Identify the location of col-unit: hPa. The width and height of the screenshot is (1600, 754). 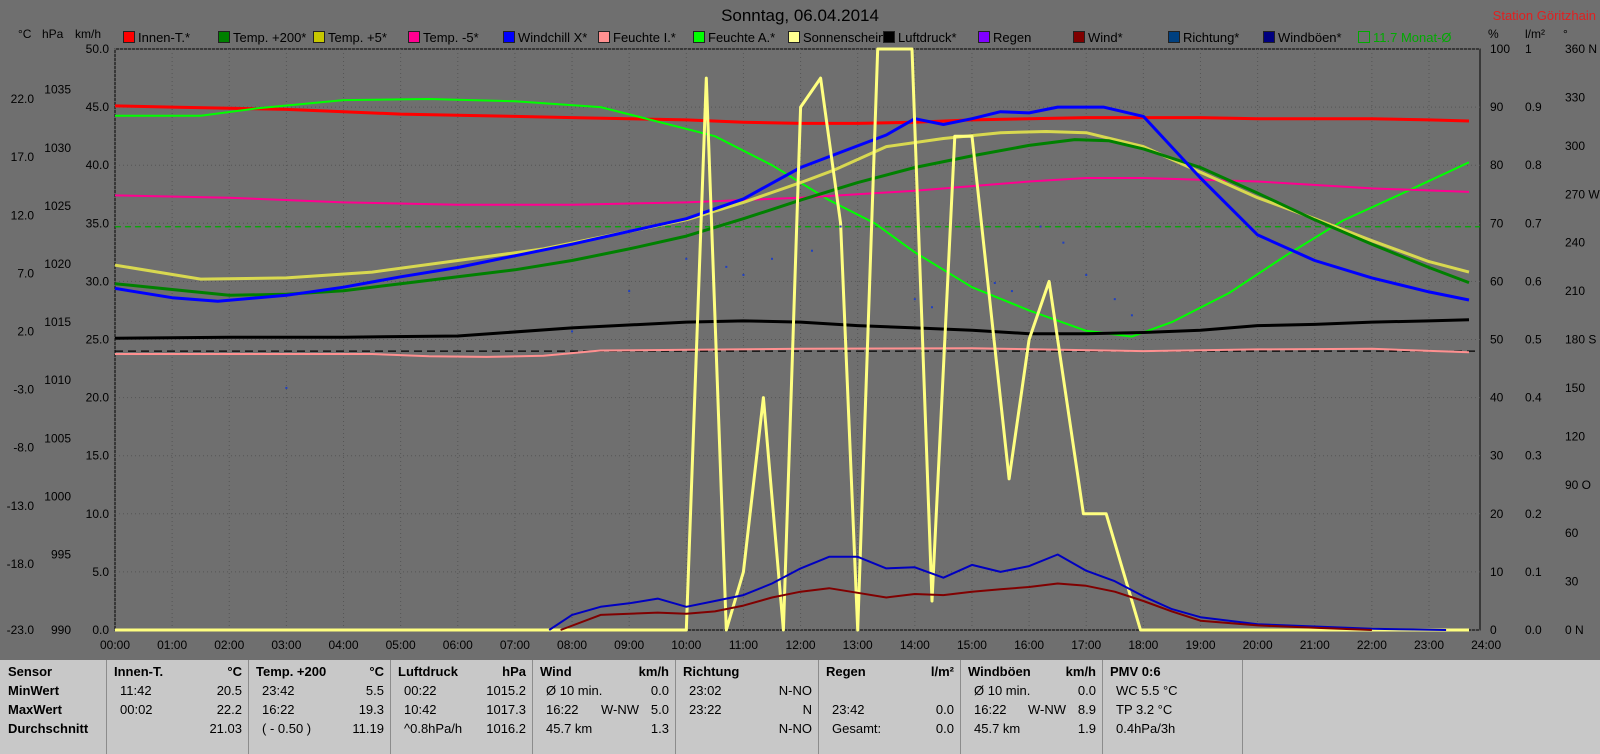
(514, 671).